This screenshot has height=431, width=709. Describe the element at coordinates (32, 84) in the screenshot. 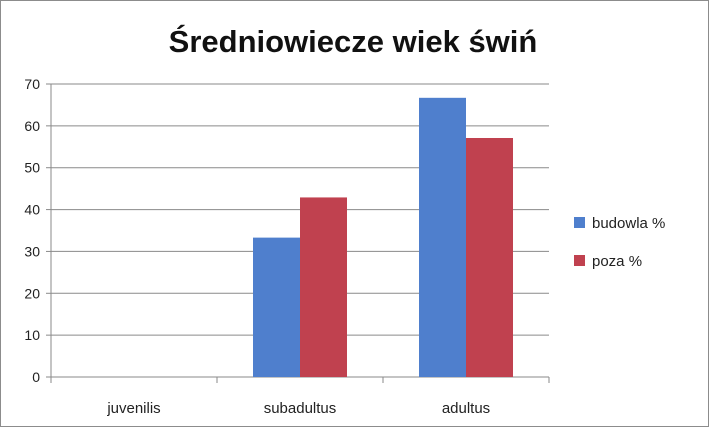

I see `y-tick-label: 70` at that location.